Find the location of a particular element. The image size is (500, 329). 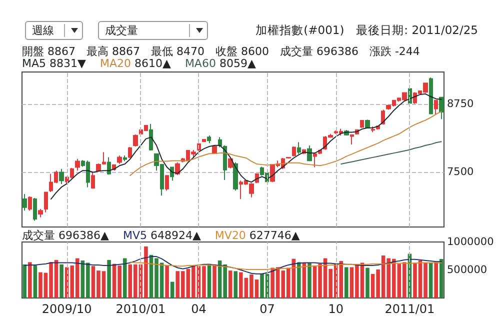

text: MA5 8831▼ is located at coordinates (54, 63).